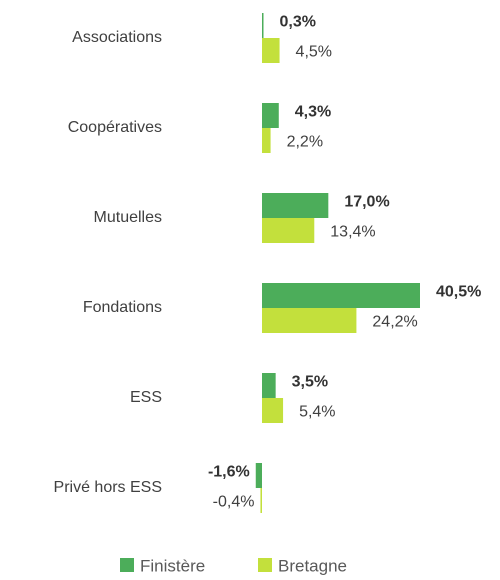  I want to click on data-label: 17,0%, so click(366, 202).